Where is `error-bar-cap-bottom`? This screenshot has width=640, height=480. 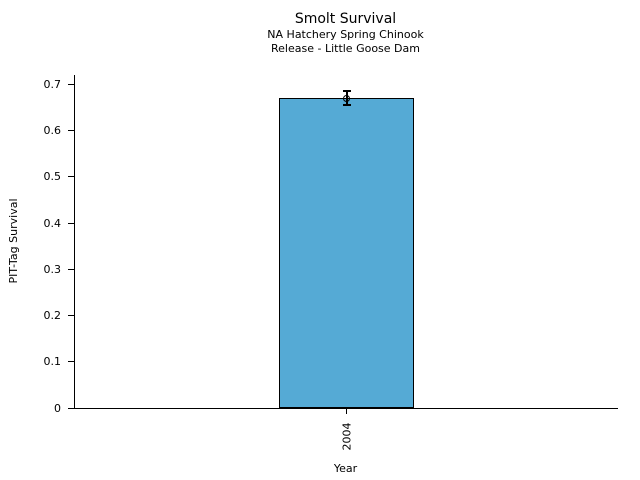
error-bar-cap-bottom is located at coordinates (346, 105).